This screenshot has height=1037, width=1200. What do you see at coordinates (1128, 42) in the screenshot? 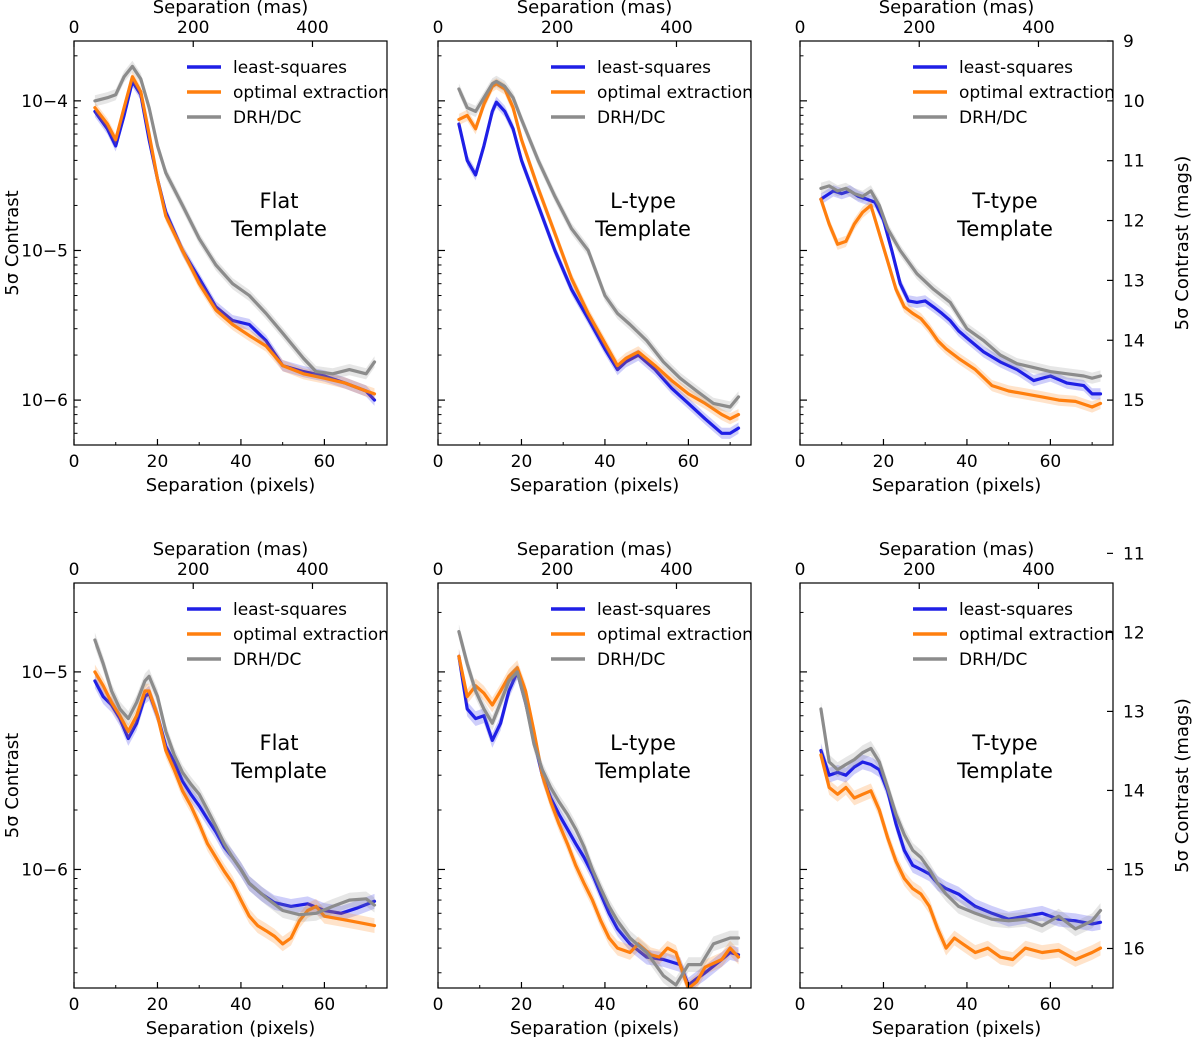
I see `right-tick-label: 9` at bounding box center [1128, 42].